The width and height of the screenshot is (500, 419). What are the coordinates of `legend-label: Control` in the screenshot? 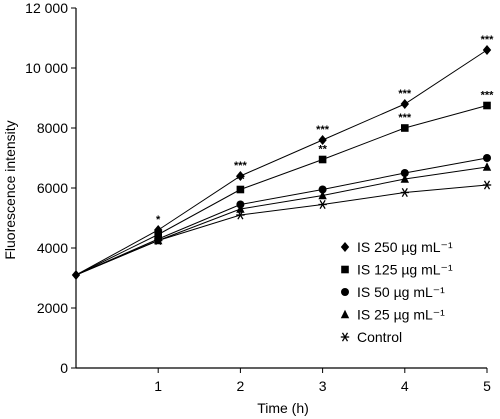 It's located at (379, 337).